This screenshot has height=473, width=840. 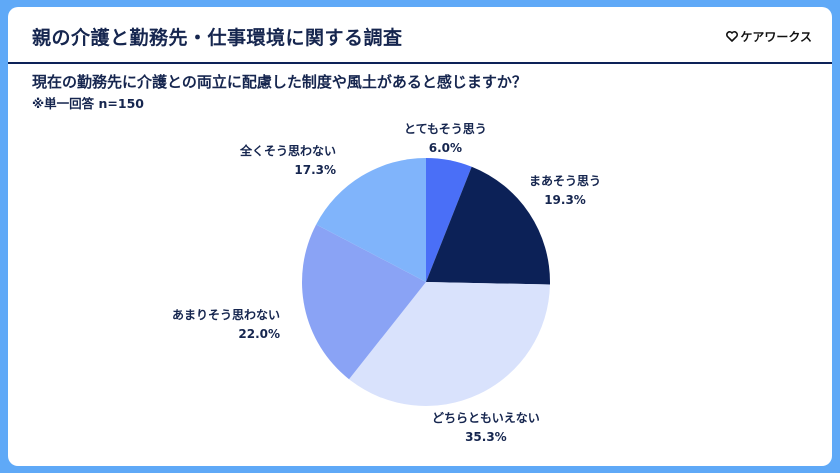 What do you see at coordinates (565, 181) in the screenshot?
I see `label-name: まあそう思う` at bounding box center [565, 181].